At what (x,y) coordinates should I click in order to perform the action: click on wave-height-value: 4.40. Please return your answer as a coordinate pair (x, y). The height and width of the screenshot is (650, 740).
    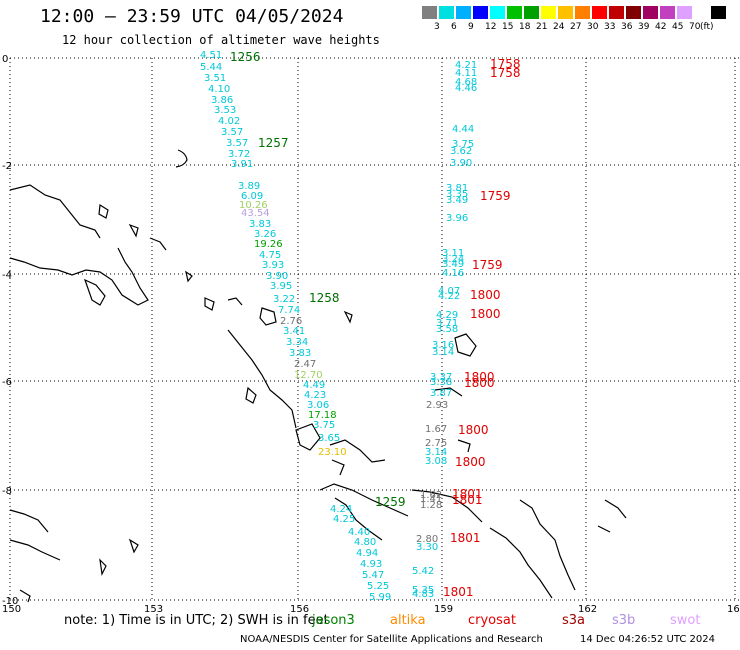
    Looking at the image, I should click on (359, 532).